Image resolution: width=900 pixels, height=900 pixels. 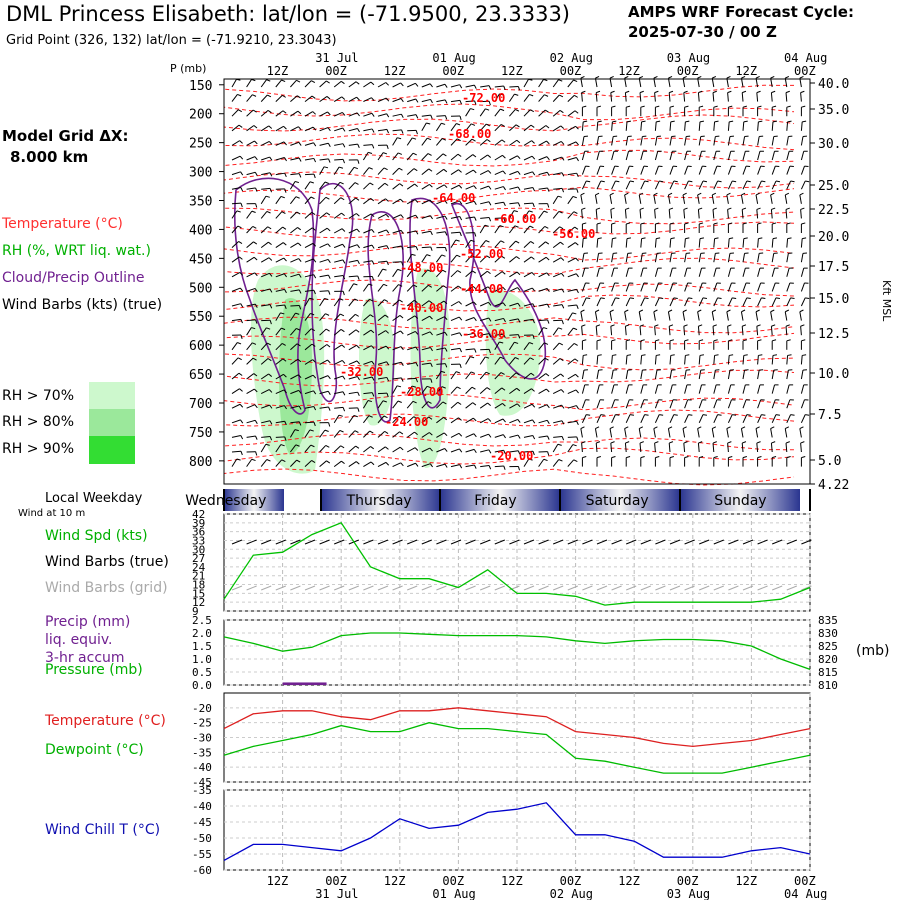 I want to click on p-tick-label: 500, so click(x=200, y=288).